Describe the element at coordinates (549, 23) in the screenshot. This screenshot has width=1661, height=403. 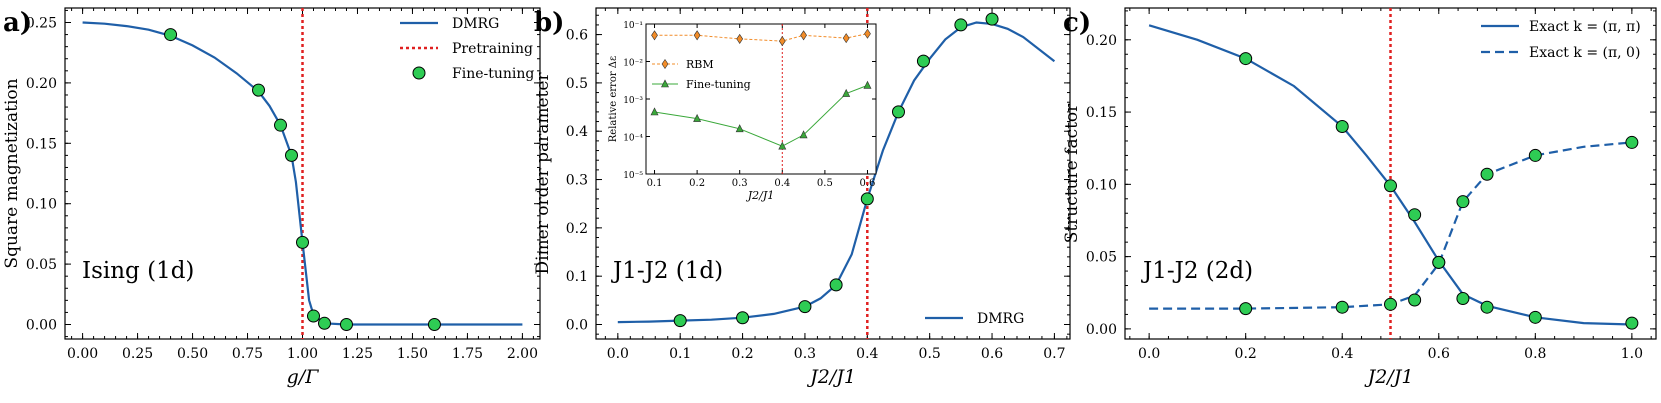
I see `panel-label: b)` at that location.